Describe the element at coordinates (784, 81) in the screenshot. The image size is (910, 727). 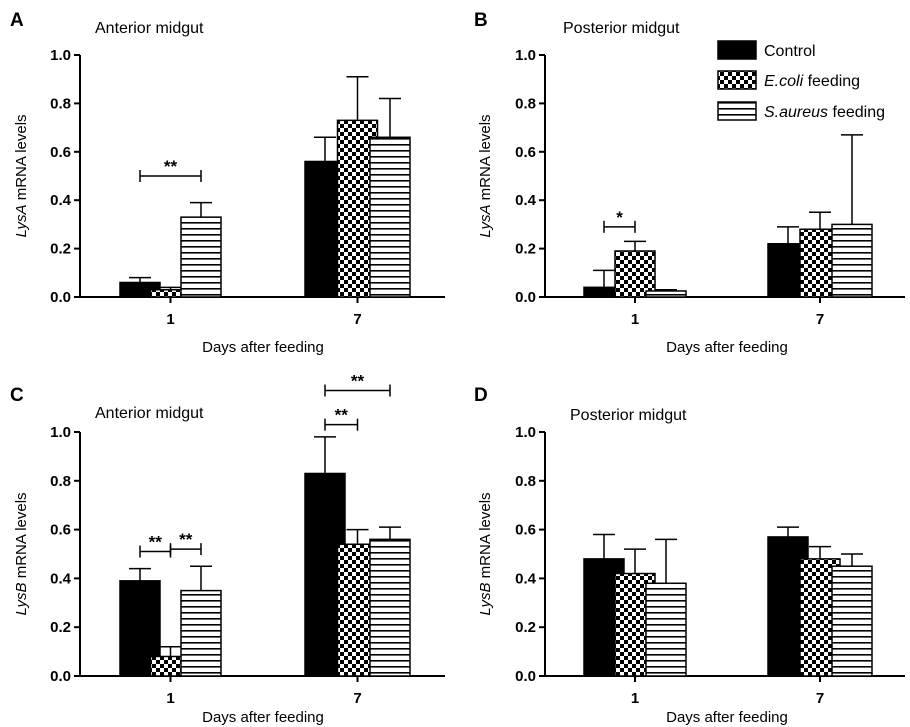
I see `legend-label-organism: E.coli` at that location.